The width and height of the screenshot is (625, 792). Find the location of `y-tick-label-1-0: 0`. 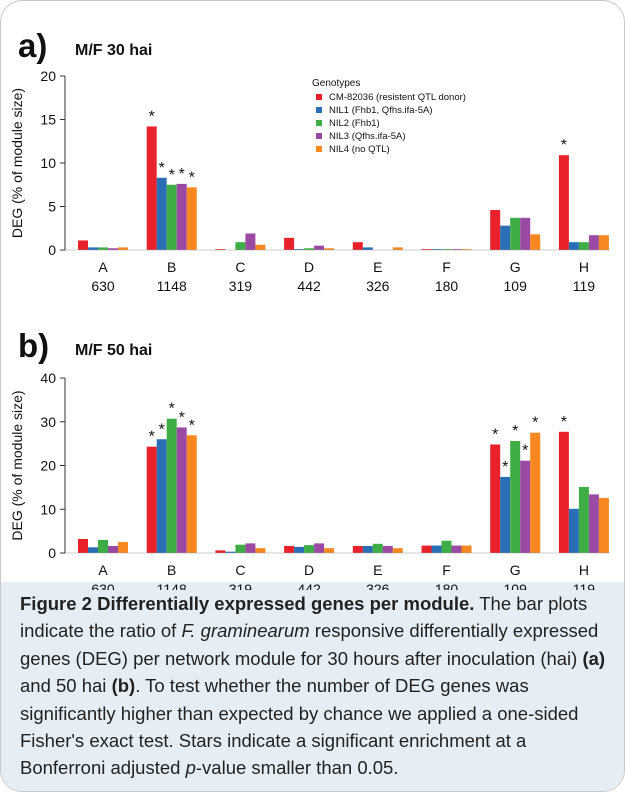

y-tick-label-1-0: 0 is located at coordinates (52, 553).